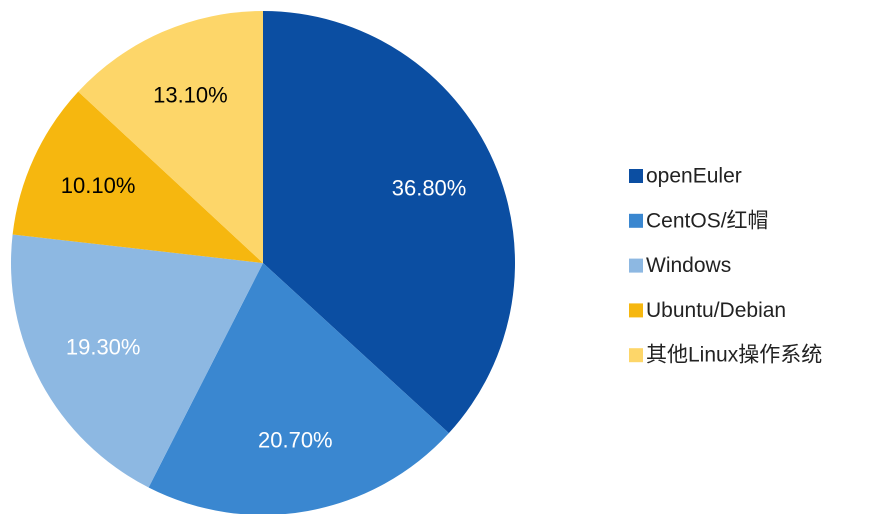 The width and height of the screenshot is (876, 514). I want to click on data-label: 36.80%, so click(429, 188).